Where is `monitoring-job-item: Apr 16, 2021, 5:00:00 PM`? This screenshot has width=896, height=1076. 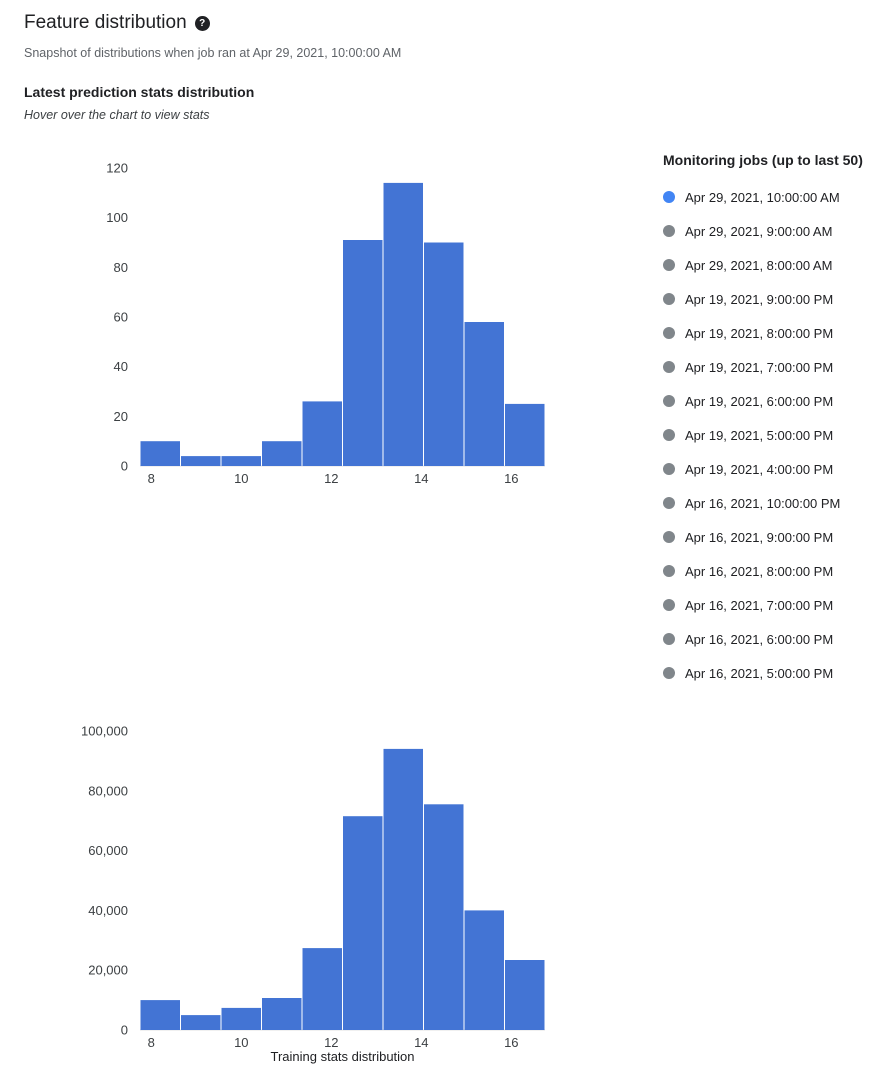 monitoring-job-item: Apr 16, 2021, 5:00:00 PM is located at coordinates (775, 673).